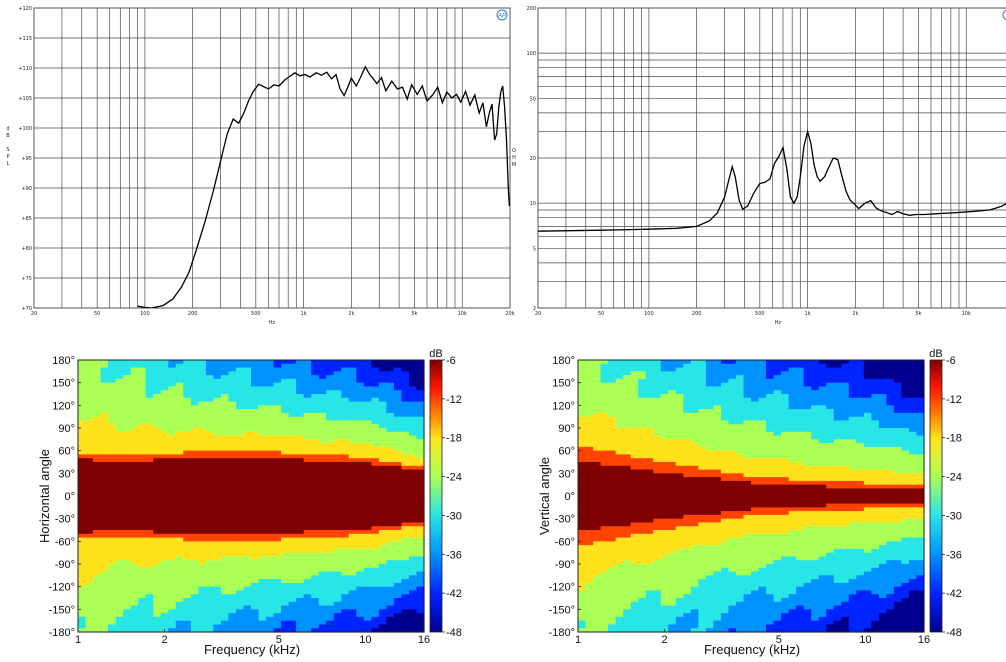 The image size is (1006, 662). What do you see at coordinates (193, 314) in the screenshot?
I see `x-tick-label: 200` at bounding box center [193, 314].